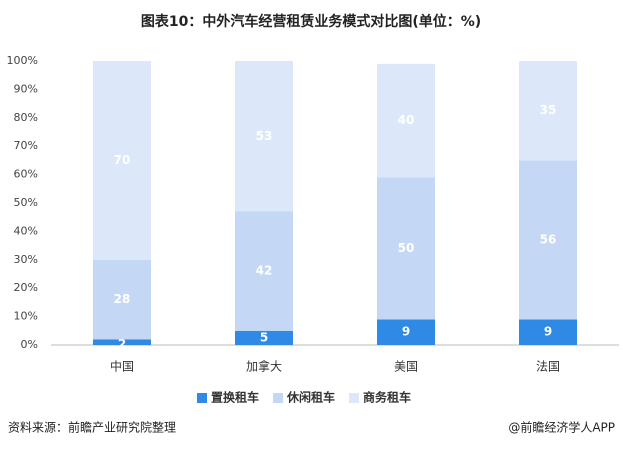 This screenshot has width=623, height=449. What do you see at coordinates (26, 174) in the screenshot?
I see `y-tick-label: 60%` at bounding box center [26, 174].